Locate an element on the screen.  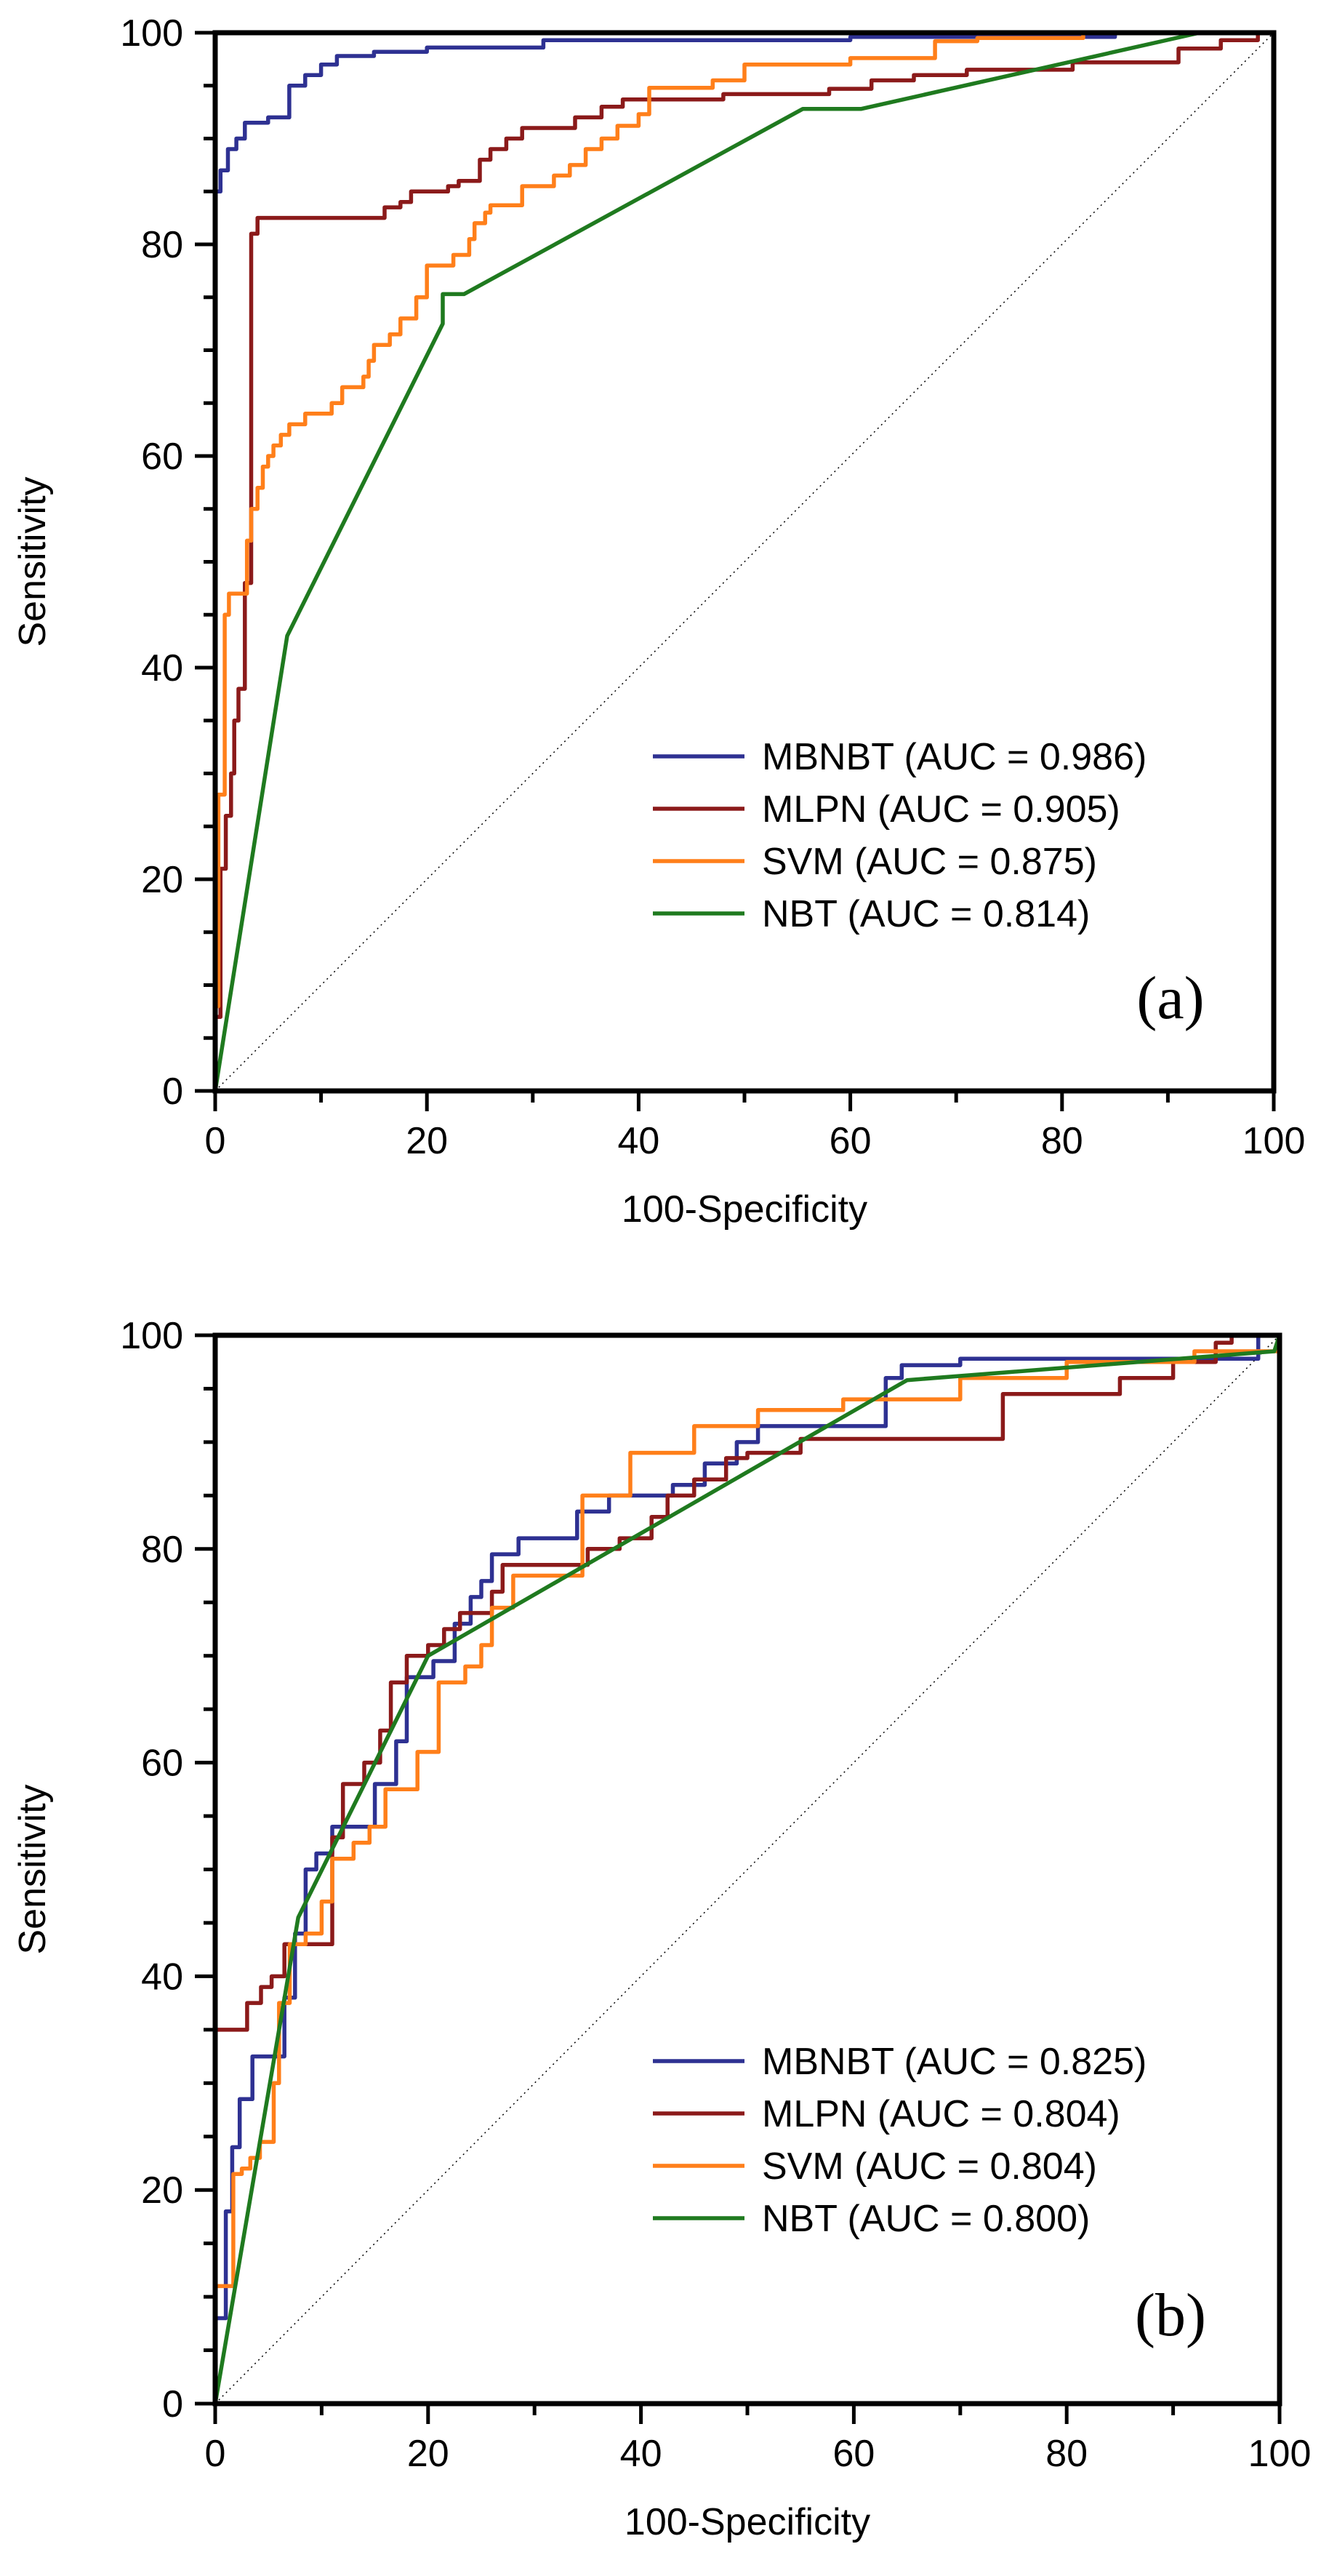
legend-label: NBT (AUC = 0.814) is located at coordinates (926, 914).